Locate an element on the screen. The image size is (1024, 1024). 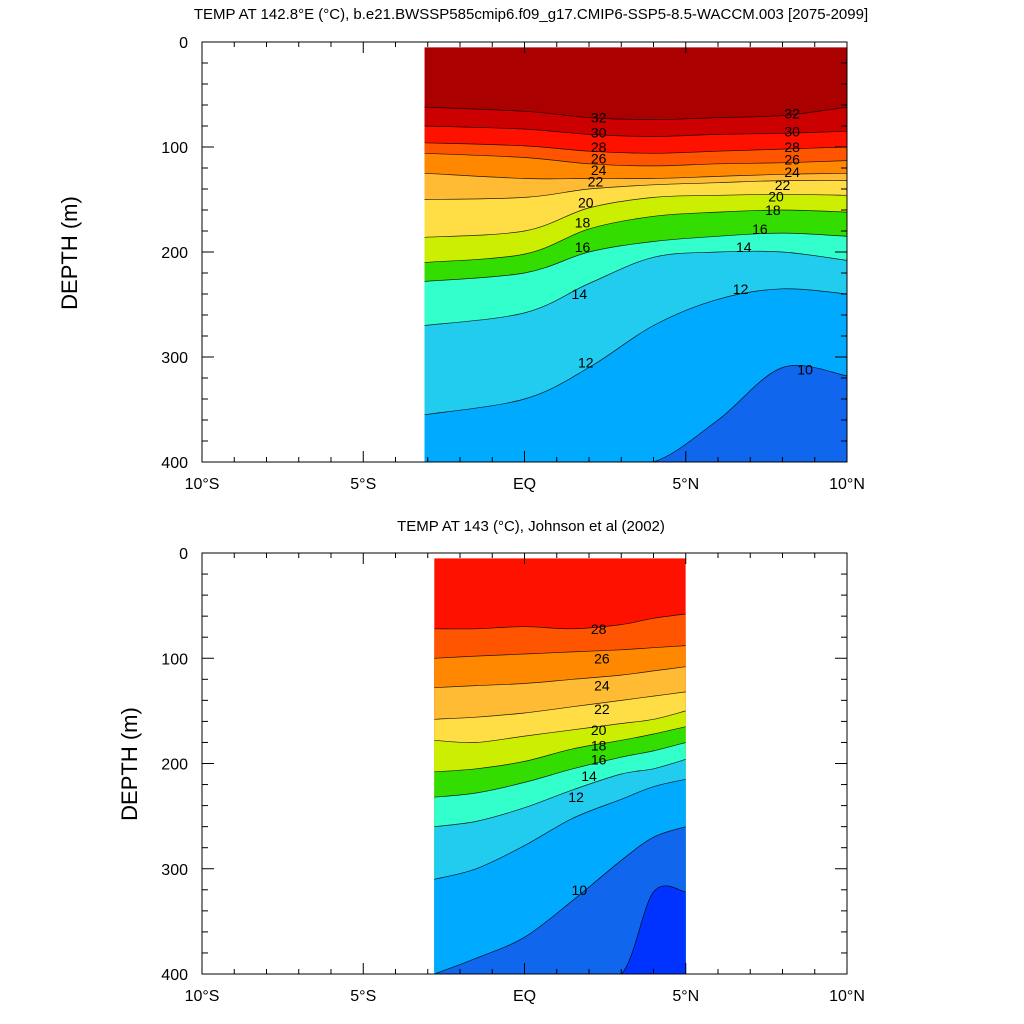
temperature-field is located at coordinates (560, 766).